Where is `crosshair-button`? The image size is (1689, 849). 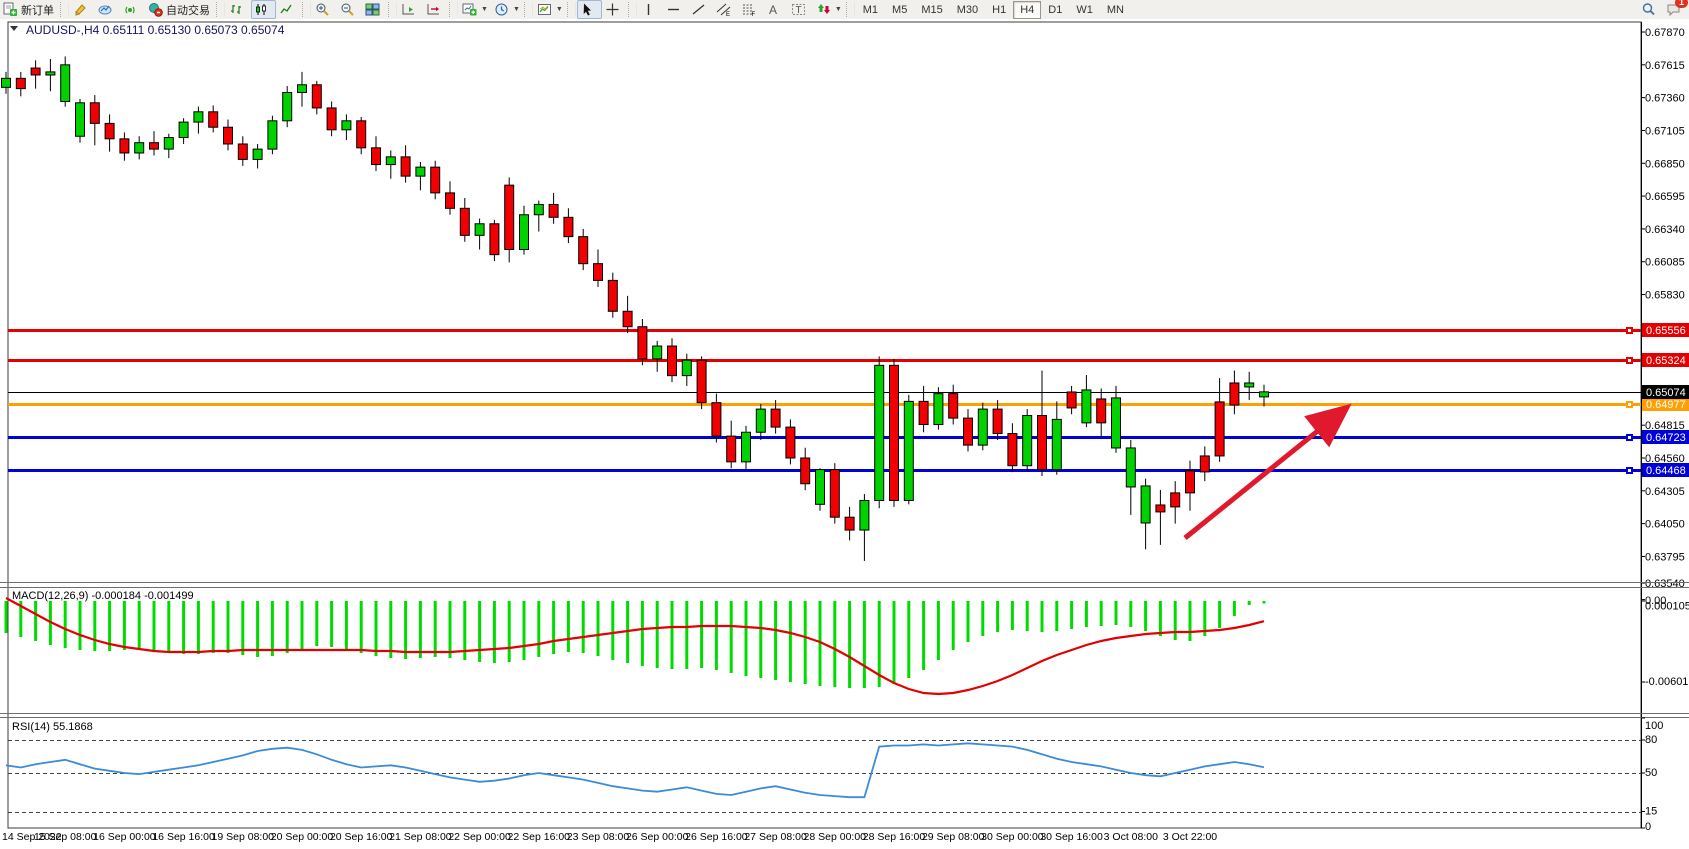 crosshair-button is located at coordinates (614, 9).